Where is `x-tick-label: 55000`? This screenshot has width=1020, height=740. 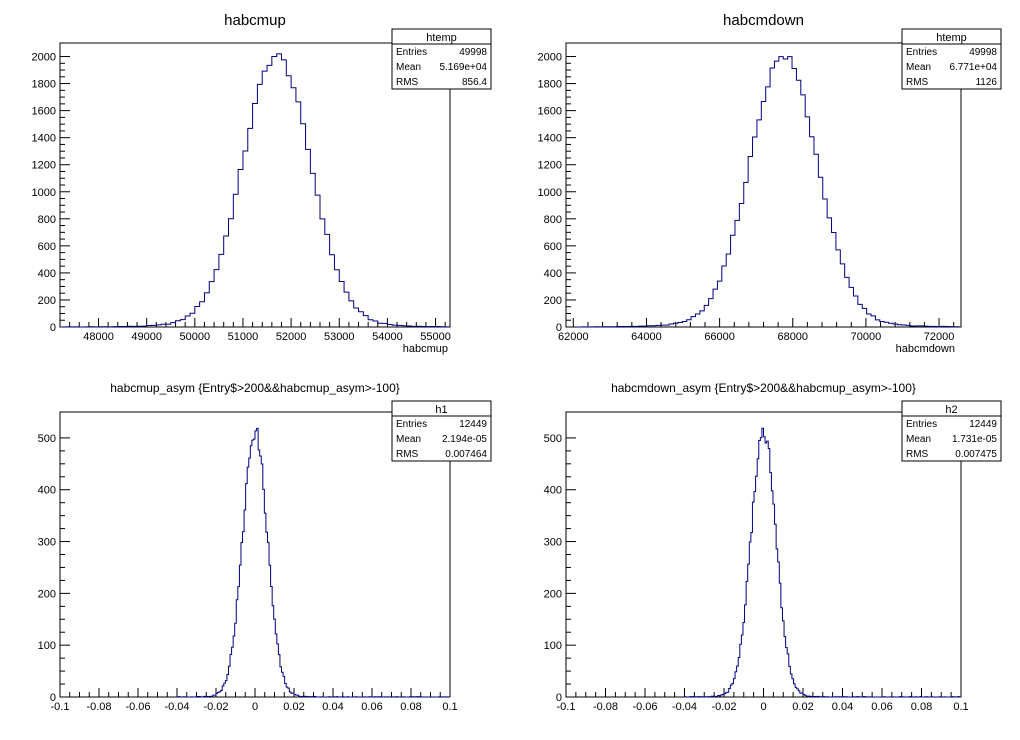 x-tick-label: 55000 is located at coordinates (435, 337).